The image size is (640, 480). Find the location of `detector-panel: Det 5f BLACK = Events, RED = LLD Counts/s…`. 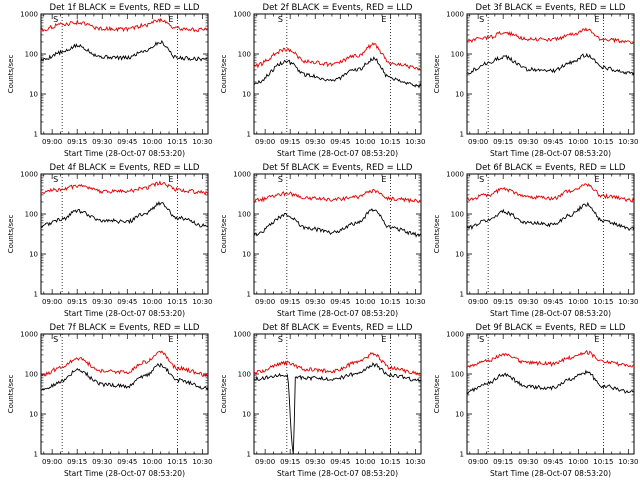

detector-panel: Det 5f BLACK = Events, RED = LLD Counts/s… is located at coordinates (323, 240).